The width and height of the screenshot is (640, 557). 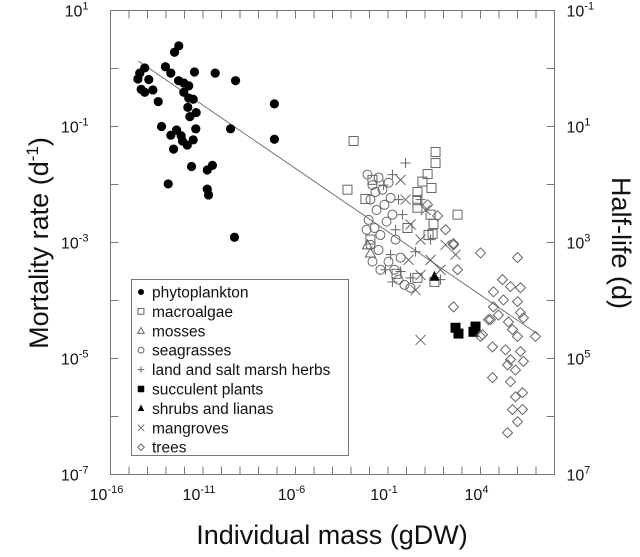 What do you see at coordinates (292, 494) in the screenshot?
I see `x-tick-label: 10⁻⁶` at bounding box center [292, 494].